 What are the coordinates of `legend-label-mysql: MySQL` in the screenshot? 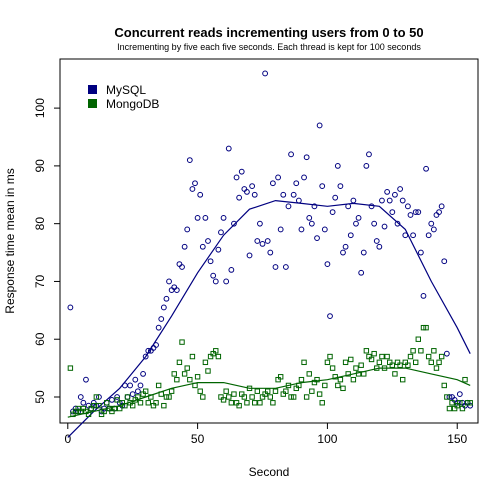 It's located at (126, 90).